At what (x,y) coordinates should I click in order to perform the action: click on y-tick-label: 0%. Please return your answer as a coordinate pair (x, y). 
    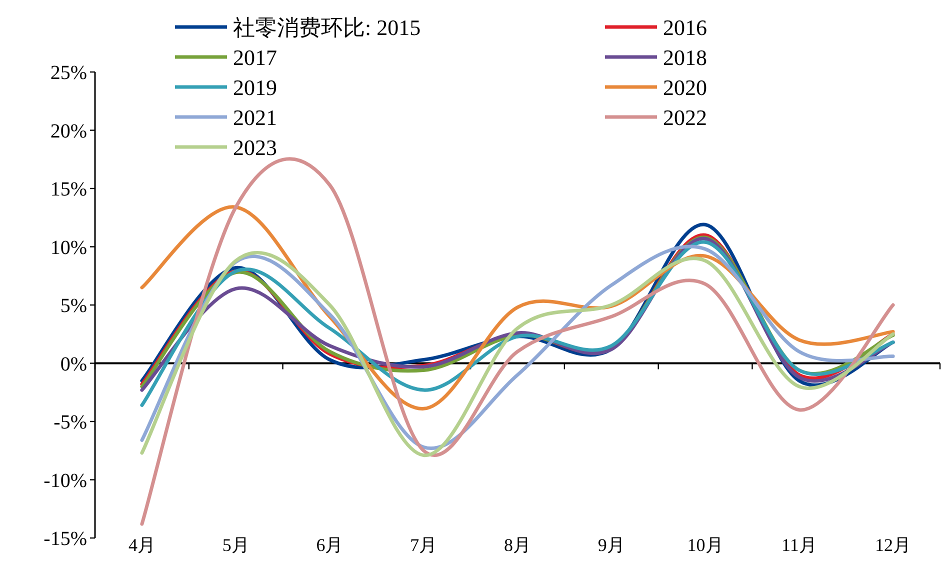
    Looking at the image, I should click on (73, 364).